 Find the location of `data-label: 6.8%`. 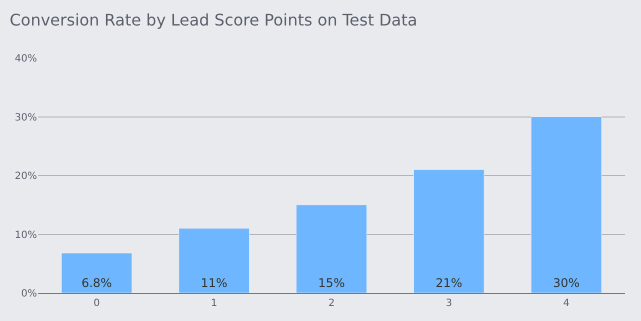

data-label: 6.8% is located at coordinates (96, 283).